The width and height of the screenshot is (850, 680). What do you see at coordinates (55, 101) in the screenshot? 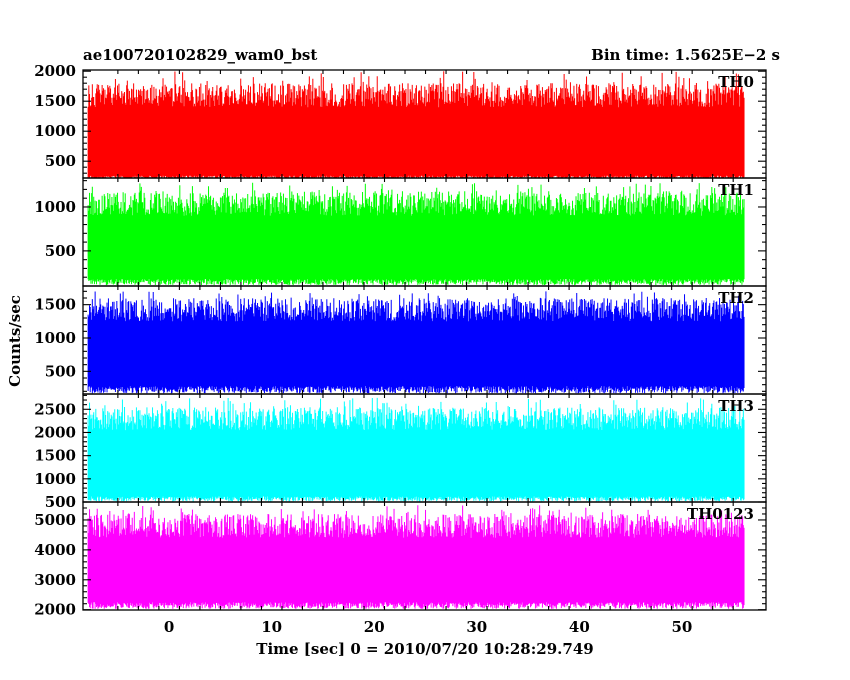
I see `y-tick-label-th0: 1500` at bounding box center [55, 101].